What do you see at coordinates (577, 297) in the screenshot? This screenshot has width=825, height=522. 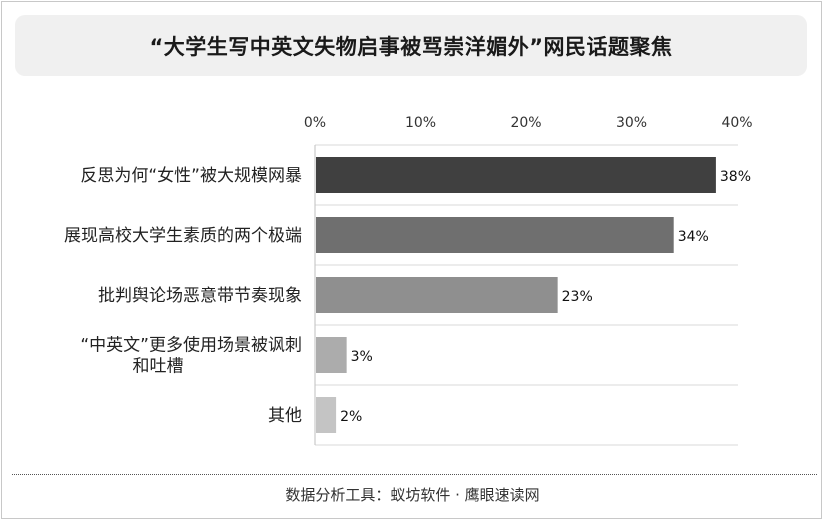 I see `data-label: 23%` at bounding box center [577, 297].